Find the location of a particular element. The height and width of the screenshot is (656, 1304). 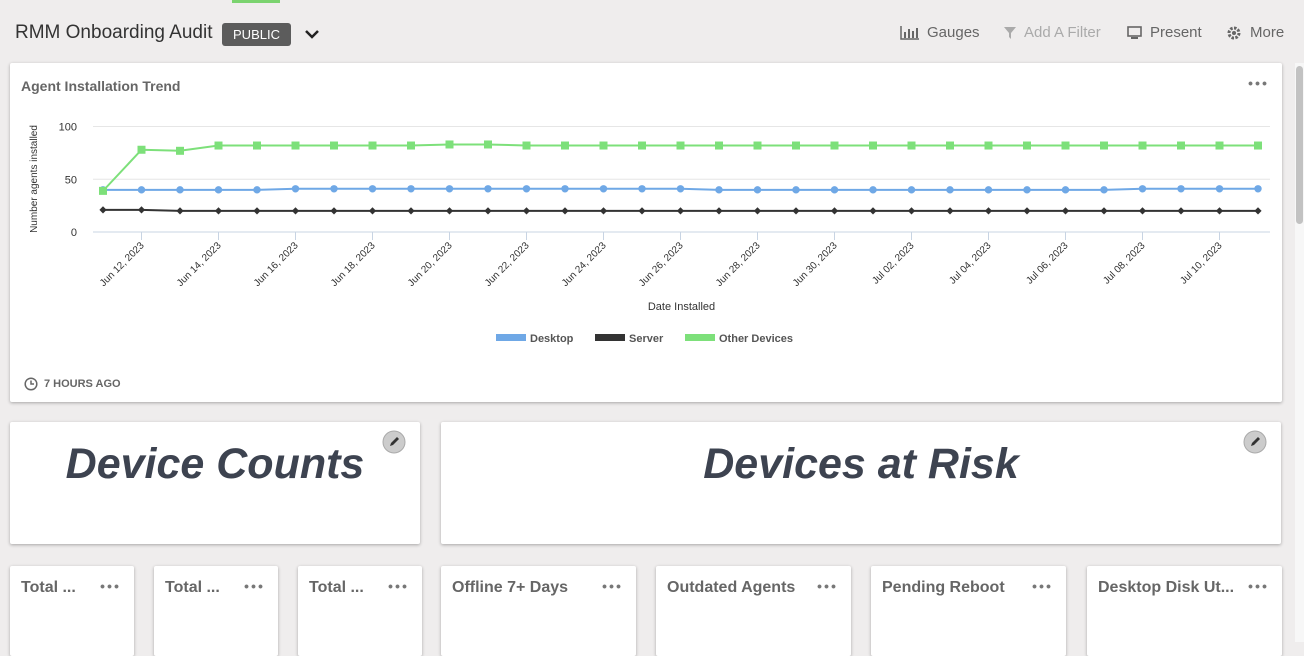

label: Add A Filter is located at coordinates (1062, 32).